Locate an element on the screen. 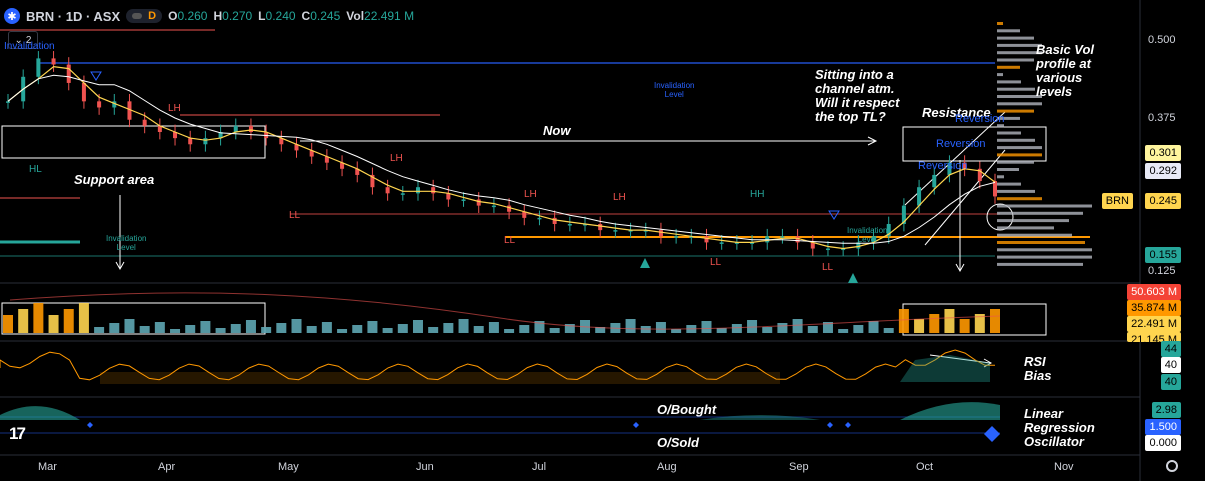 This screenshot has height=481, width=1205. gear-icon is located at coordinates (1172, 466).